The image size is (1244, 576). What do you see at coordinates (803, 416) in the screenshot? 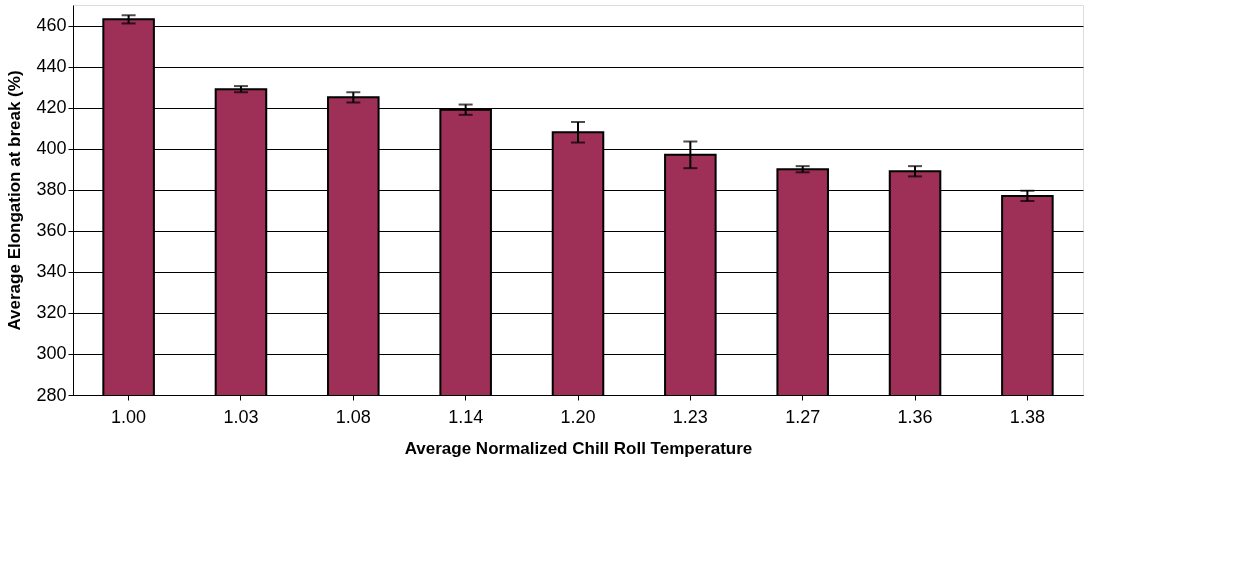
I see `x-tick-label: 1.27` at bounding box center [803, 416].